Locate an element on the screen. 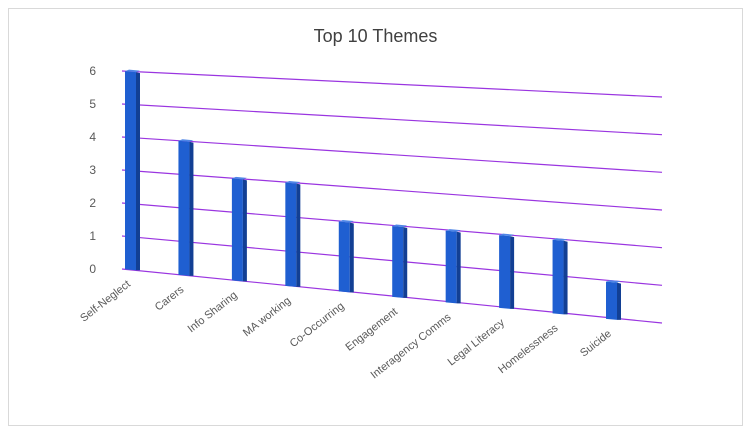 This screenshot has height=434, width=751. y-axis-ticks: 0 1 2 3 4 5 6 is located at coordinates (92, 170).